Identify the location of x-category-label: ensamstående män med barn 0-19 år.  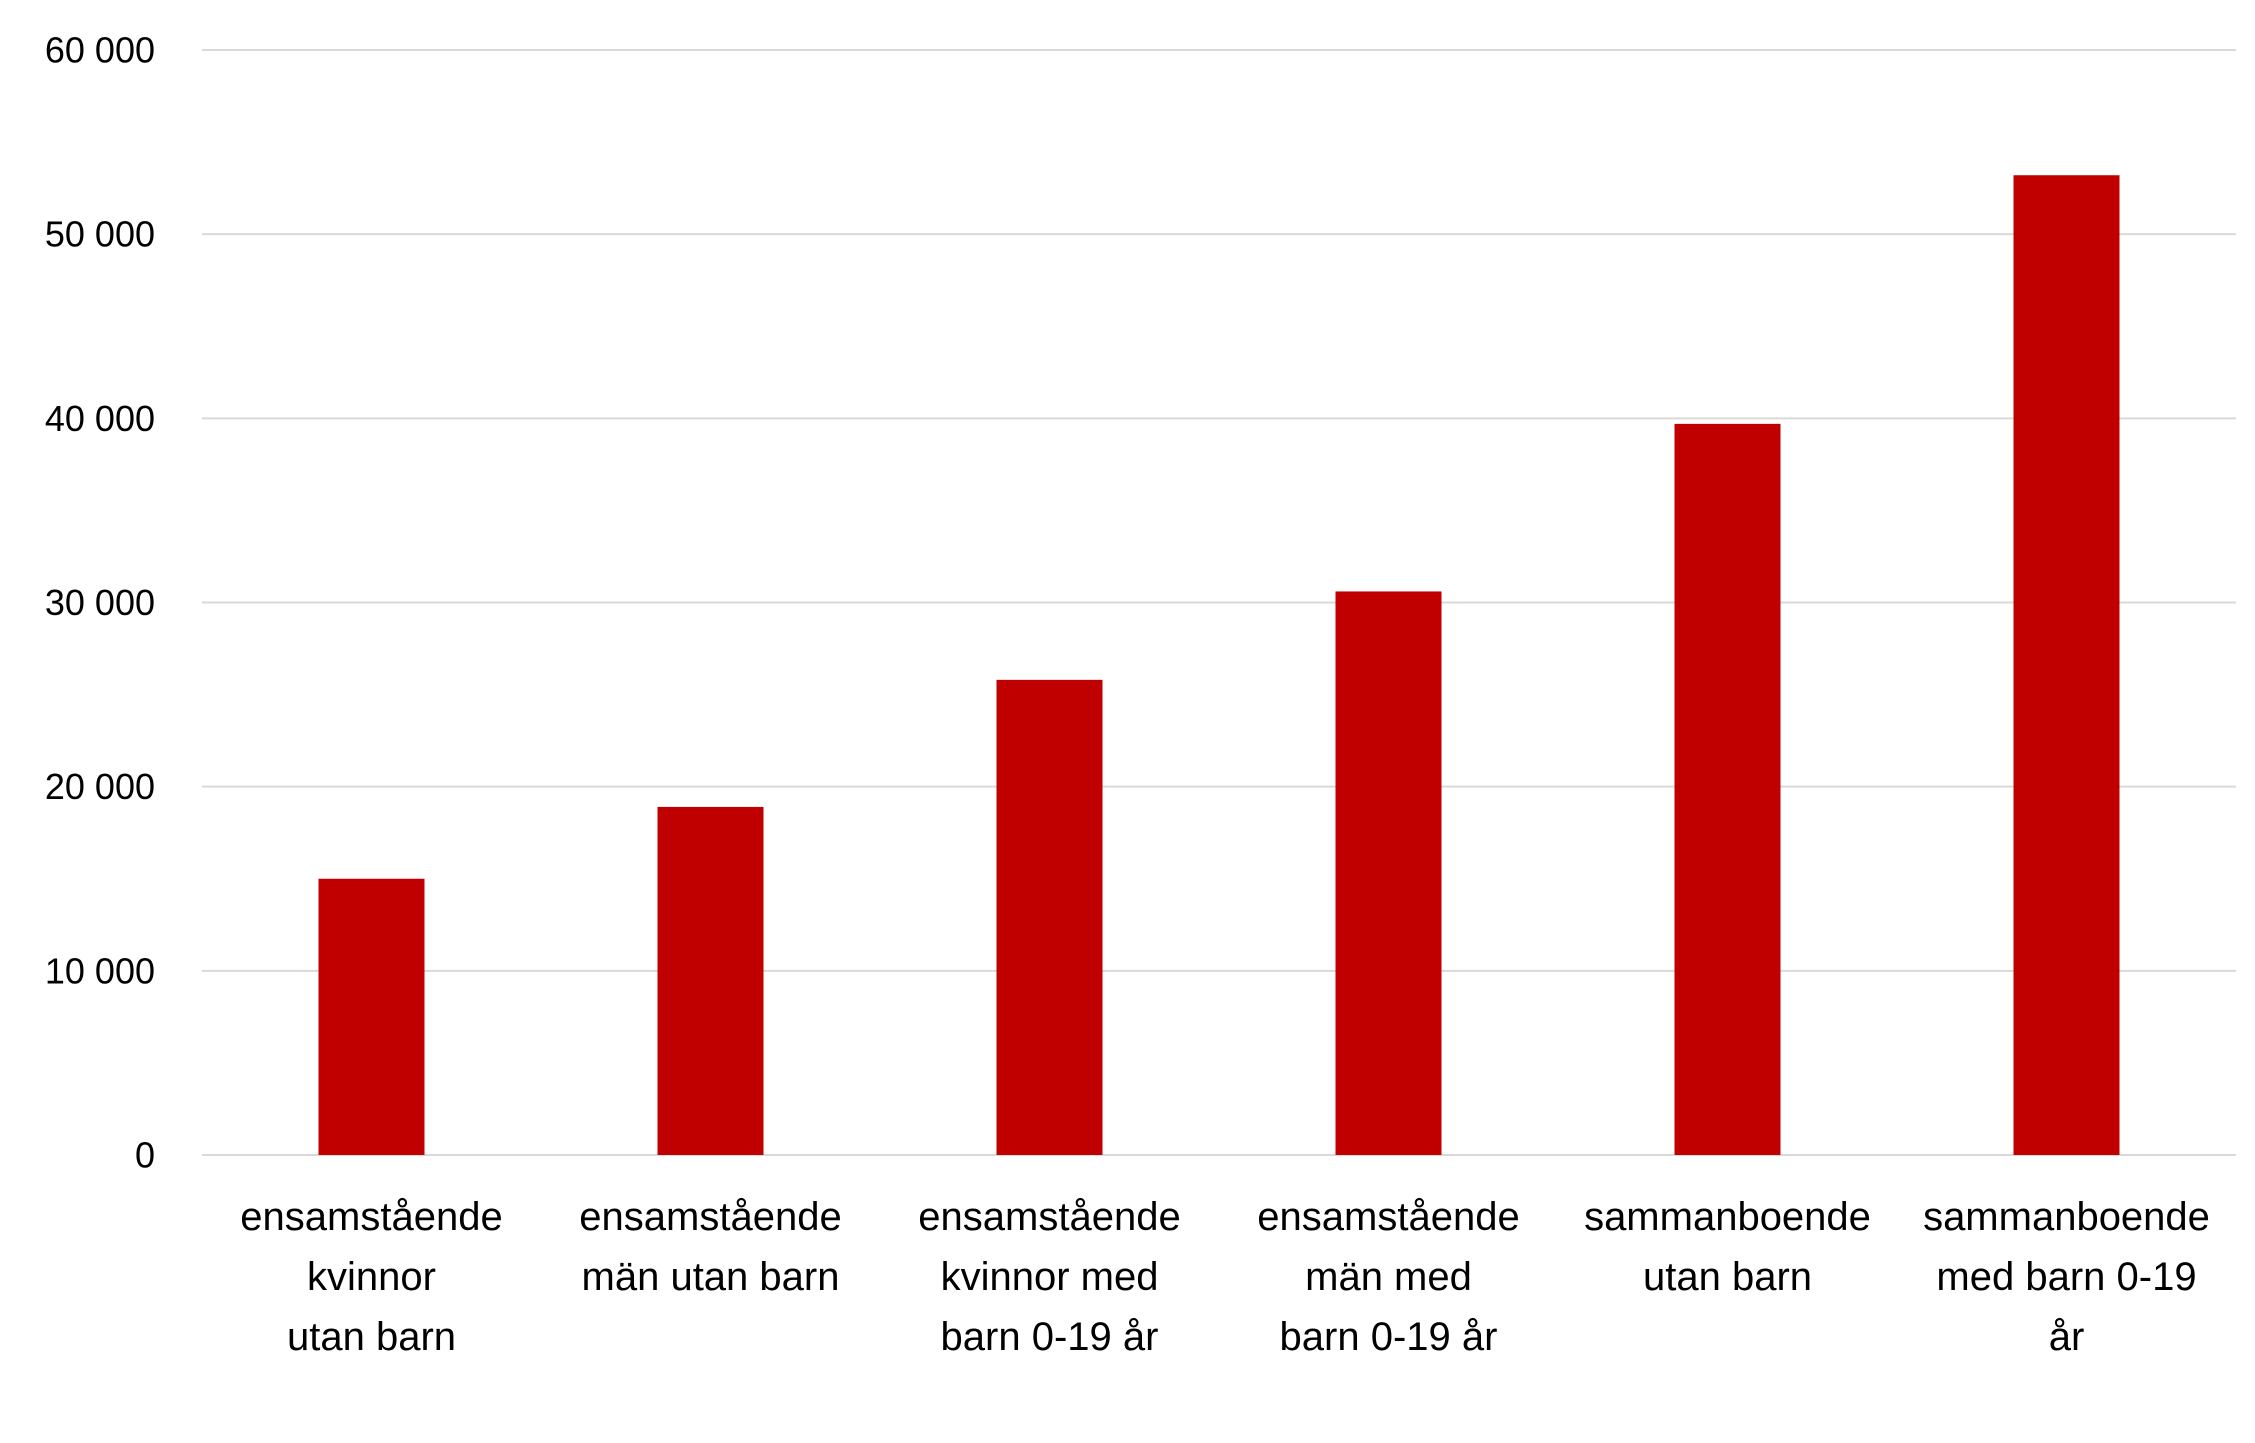
(1388, 1277).